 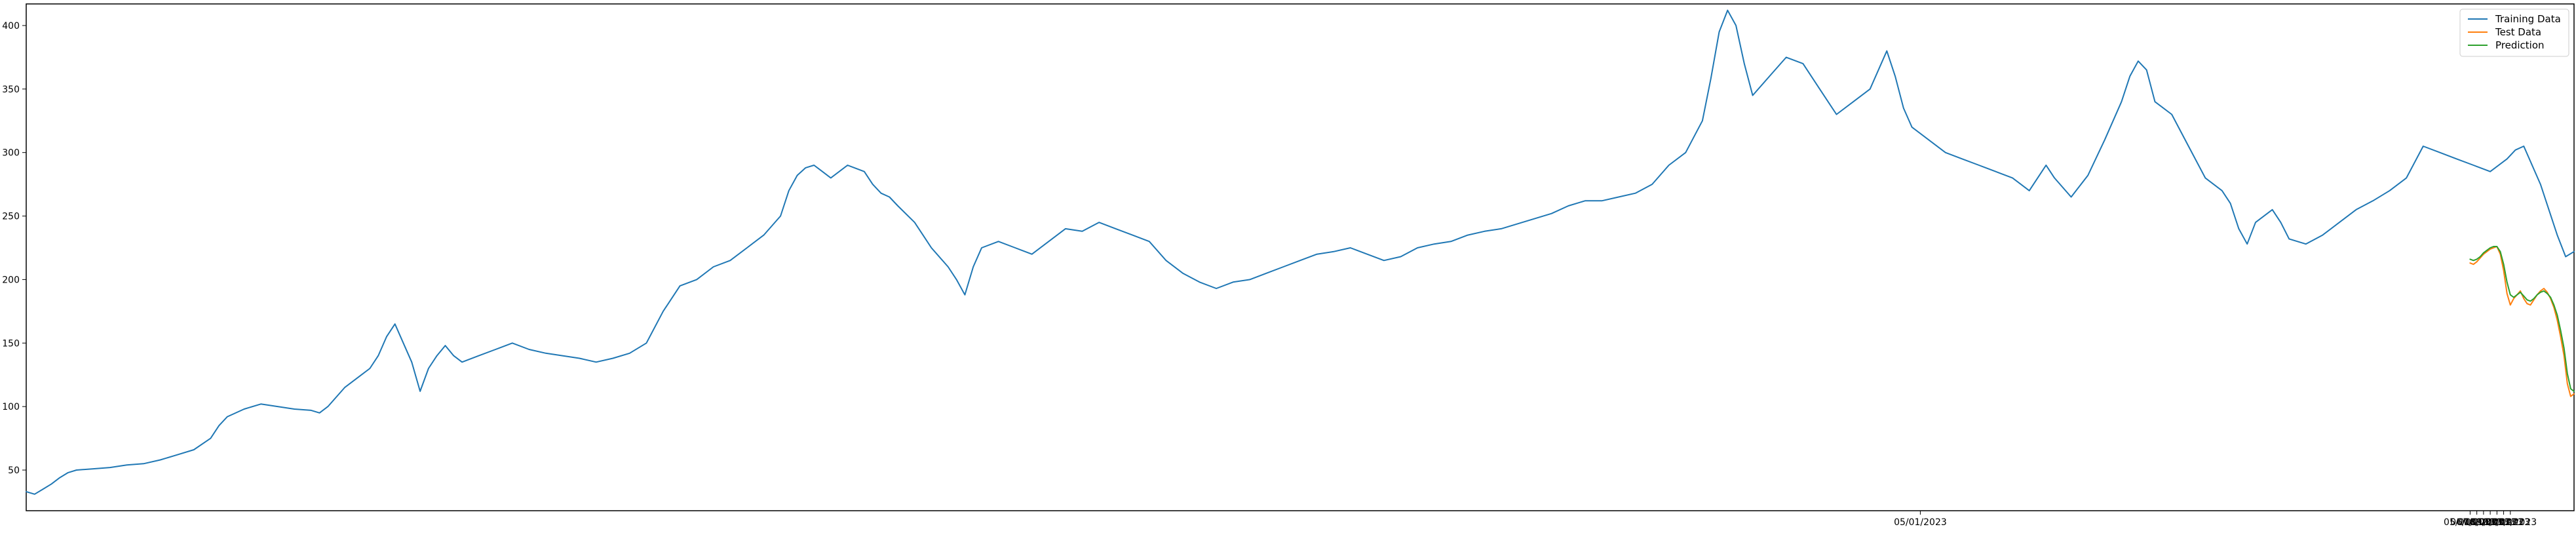 I want to click on legend: Training Data Test Data Prediction, so click(x=2514, y=33).